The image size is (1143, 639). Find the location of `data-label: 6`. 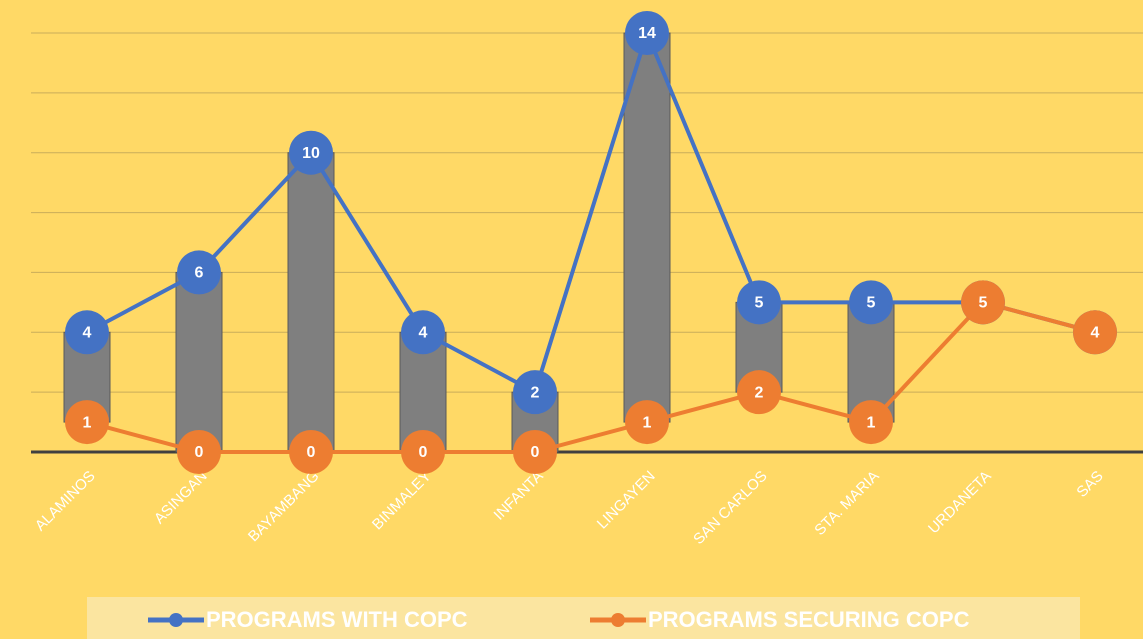

data-label: 6 is located at coordinates (199, 273).